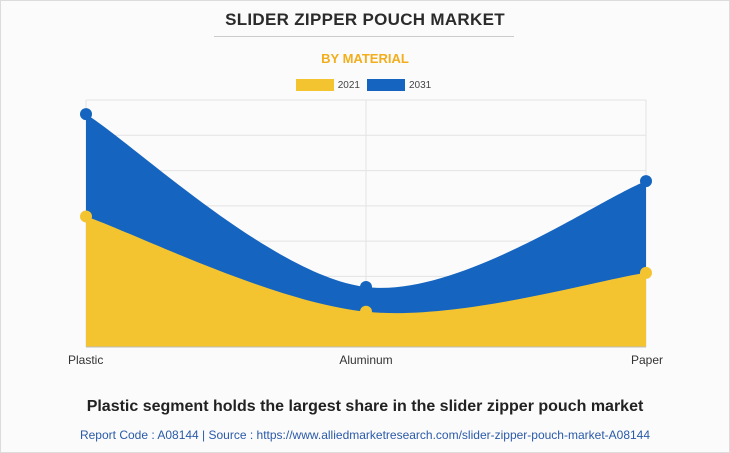 Image resolution: width=730 pixels, height=453 pixels. I want to click on chart-title: SLIDER ZIPPER POUCH MARKET, so click(365, 19).